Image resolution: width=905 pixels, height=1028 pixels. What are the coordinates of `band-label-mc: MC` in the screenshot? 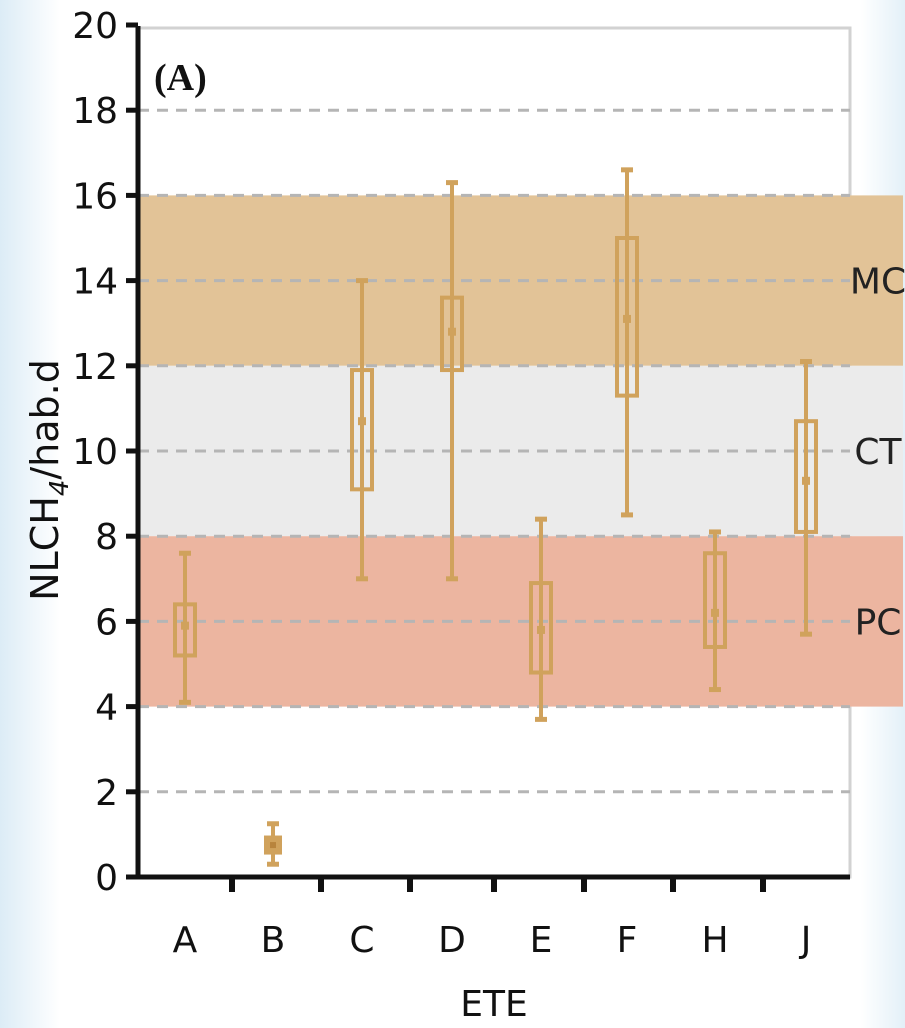 It's located at (877, 282).